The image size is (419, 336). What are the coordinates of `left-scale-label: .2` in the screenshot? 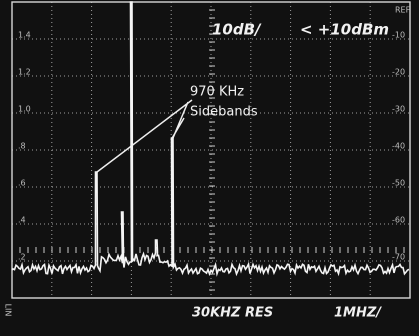 It's located at (22, 257).